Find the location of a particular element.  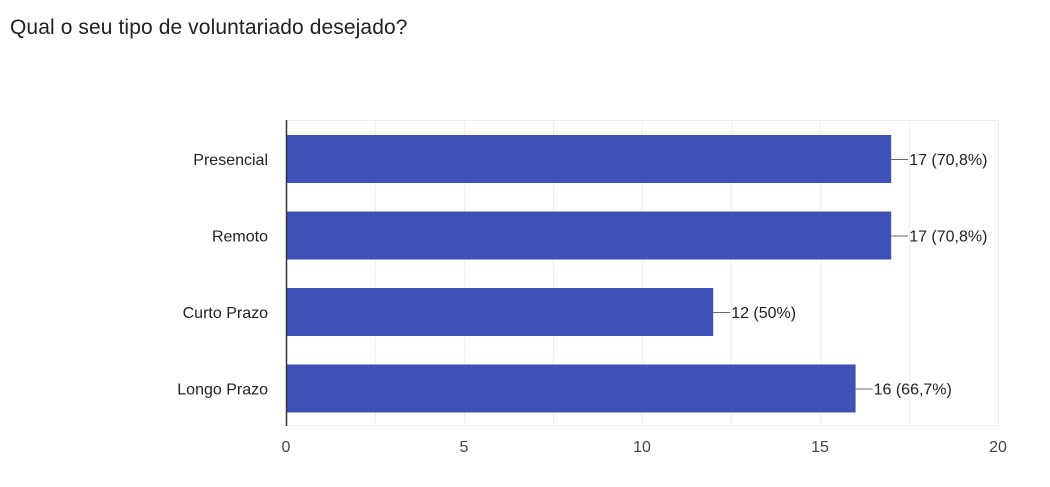

category-label: Remoto is located at coordinates (240, 237).